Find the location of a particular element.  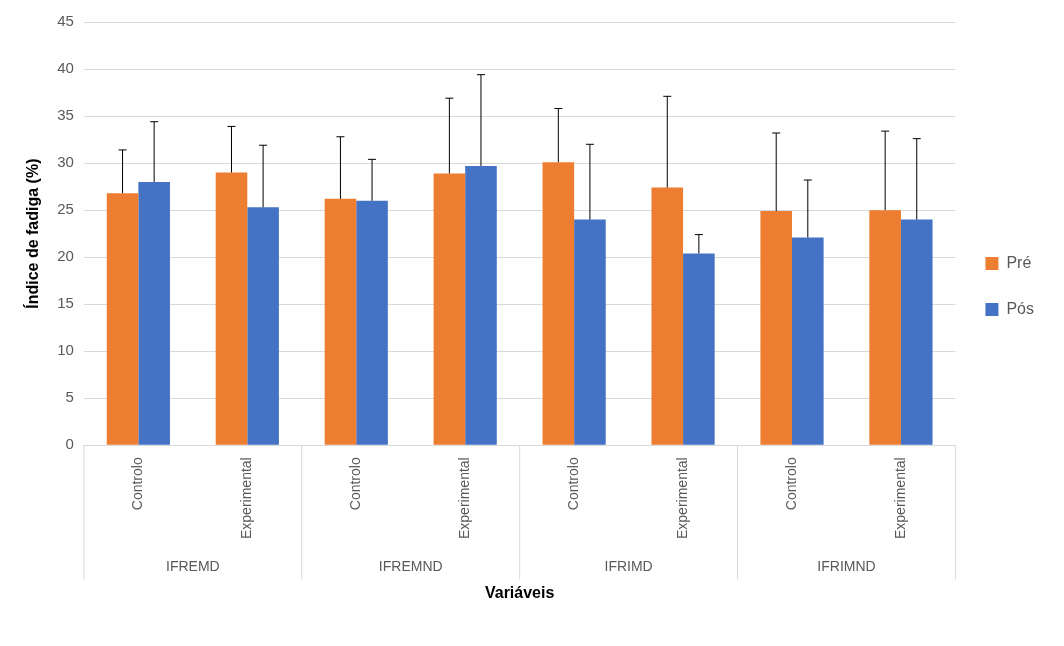

y-tick-label: 45 is located at coordinates (65, 21).